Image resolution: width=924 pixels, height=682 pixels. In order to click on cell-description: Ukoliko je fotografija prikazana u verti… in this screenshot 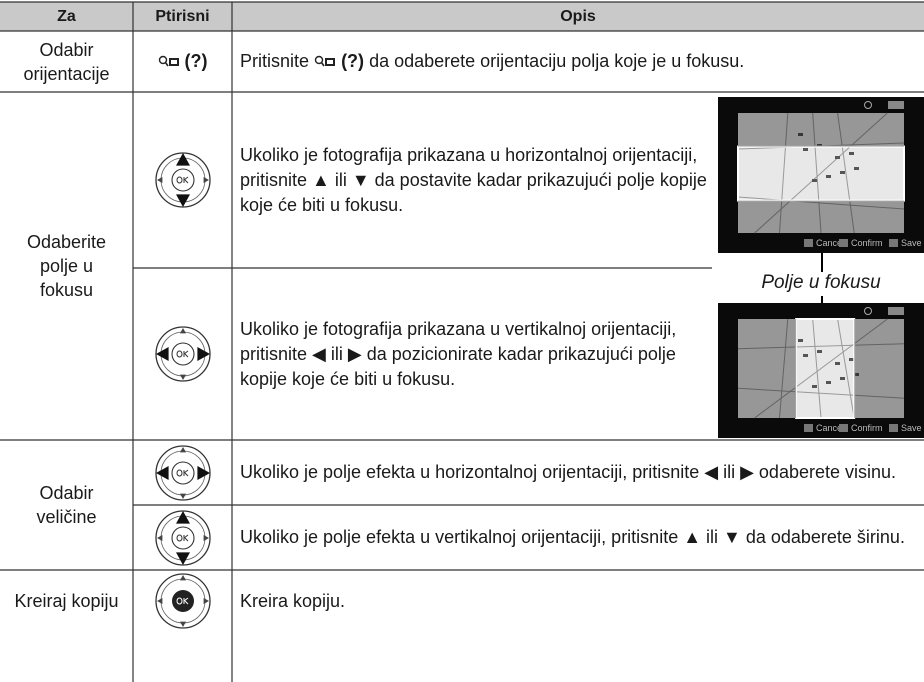, I will do `click(471, 354)`.